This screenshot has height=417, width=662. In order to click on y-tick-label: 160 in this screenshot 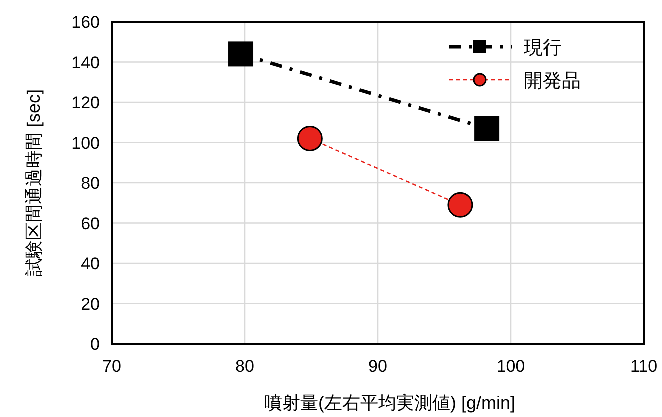, I will do `click(86, 22)`.